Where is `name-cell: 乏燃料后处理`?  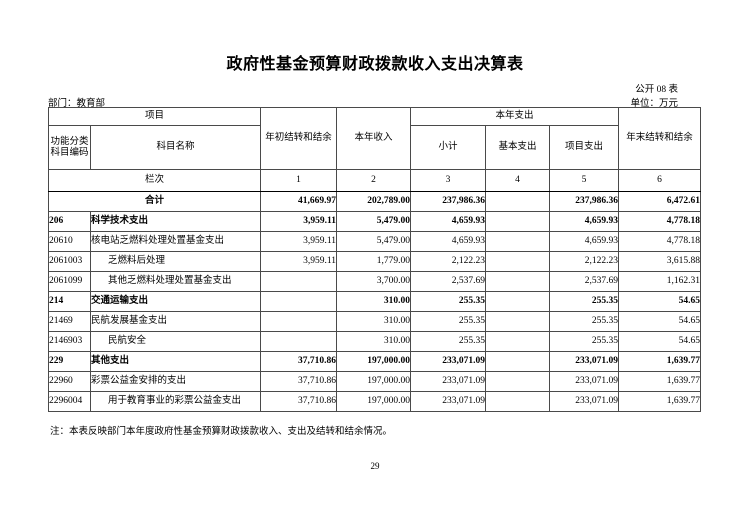
name-cell: 乏燃料后处理 is located at coordinates (175, 261).